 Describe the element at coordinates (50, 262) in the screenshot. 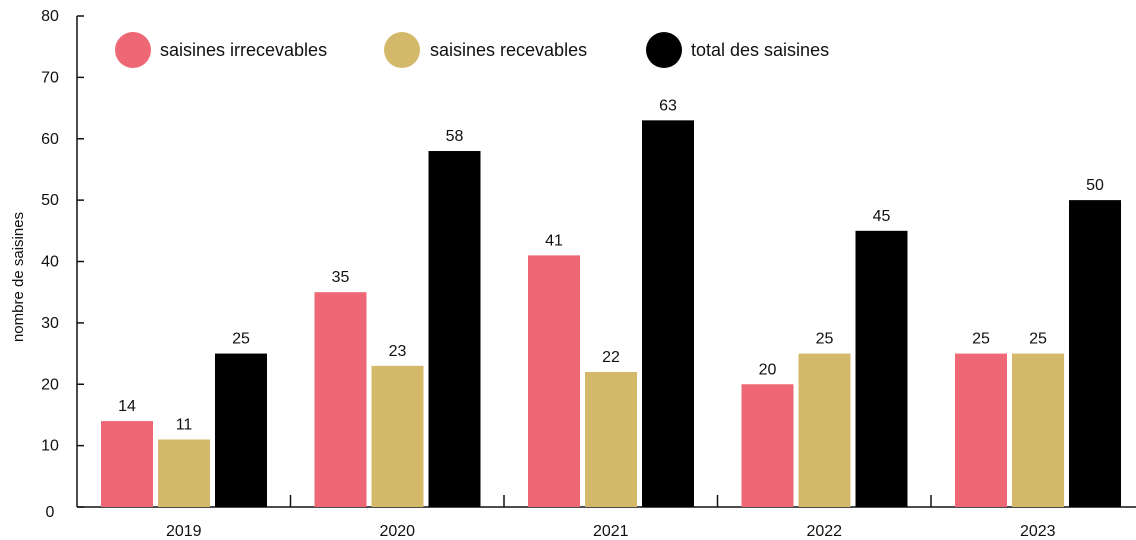

I see `y-tick-label-40: 40` at that location.